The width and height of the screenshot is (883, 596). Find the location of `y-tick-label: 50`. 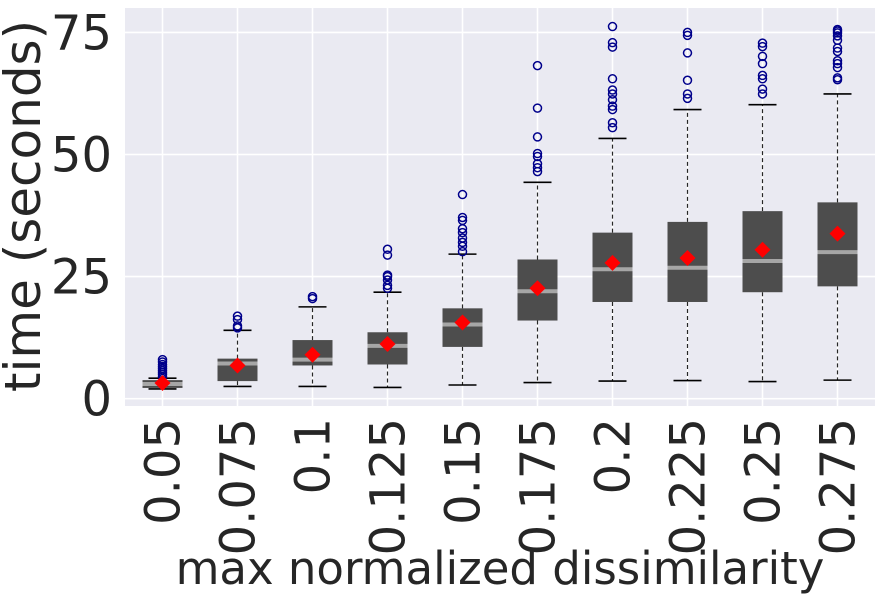

y-tick-label: 50 is located at coordinates (81, 156).